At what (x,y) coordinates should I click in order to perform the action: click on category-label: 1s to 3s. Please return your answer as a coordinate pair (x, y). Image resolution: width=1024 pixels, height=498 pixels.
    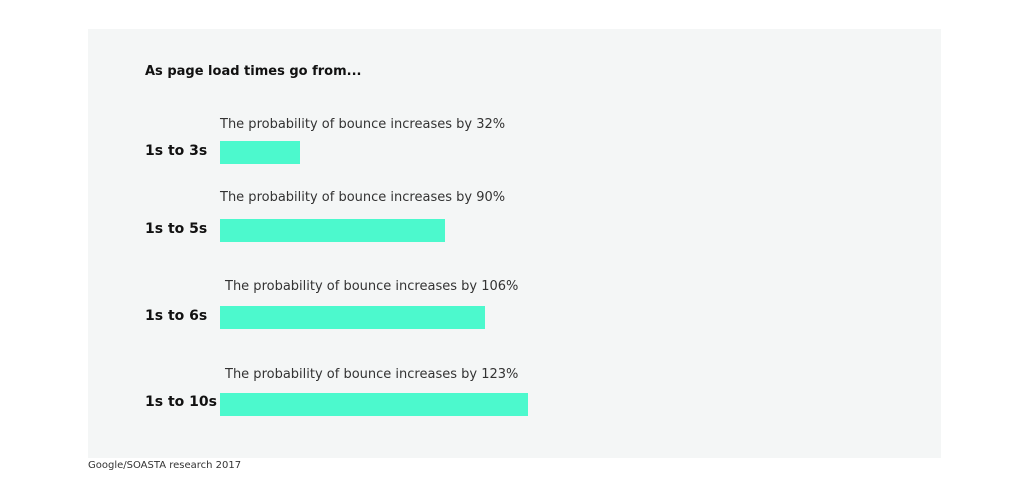
    Looking at the image, I should click on (176, 151).